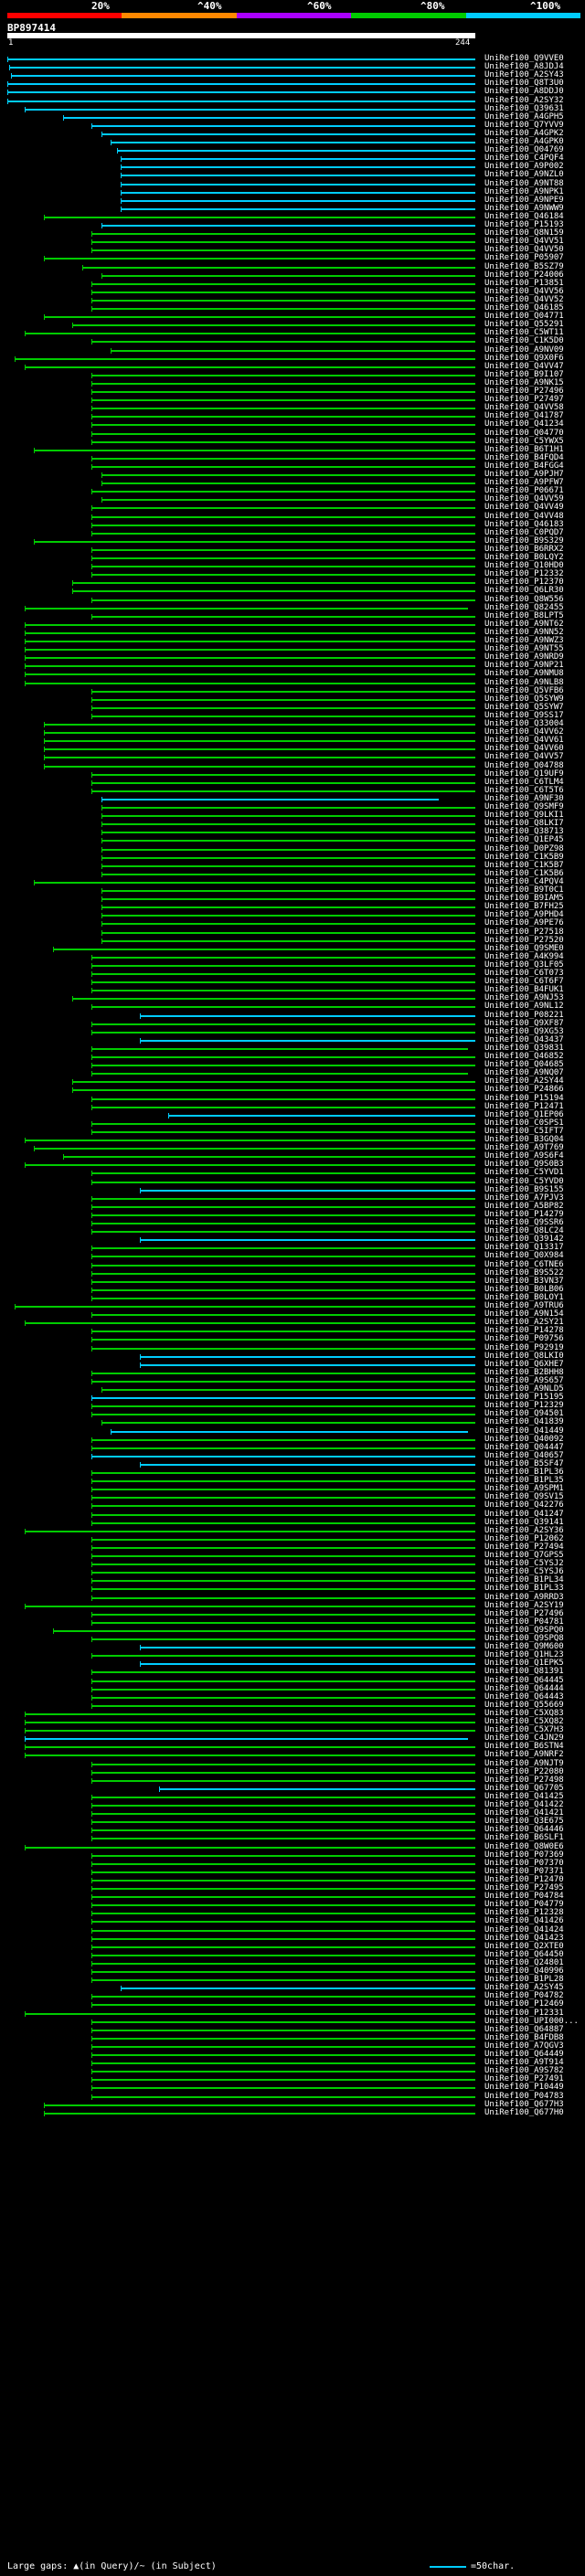 Image resolution: width=585 pixels, height=2576 pixels. I want to click on hit-row: UniRef100_Q4VV56, so click(293, 291).